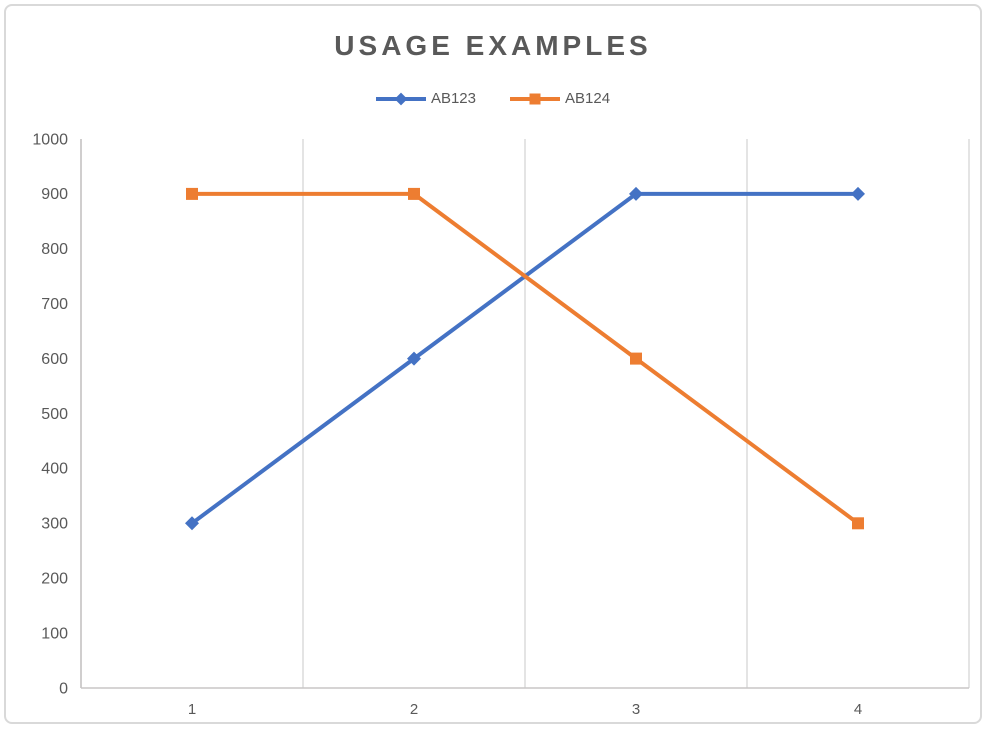 This screenshot has height=738, width=990. Describe the element at coordinates (453, 98) in the screenshot. I see `legend-label-ab123: AB123` at that location.